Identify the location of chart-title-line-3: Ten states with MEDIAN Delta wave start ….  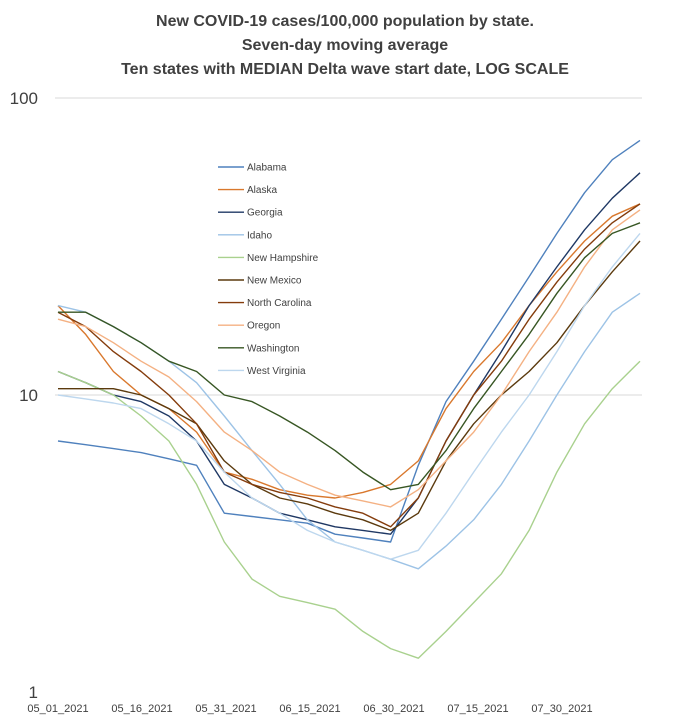
(345, 69).